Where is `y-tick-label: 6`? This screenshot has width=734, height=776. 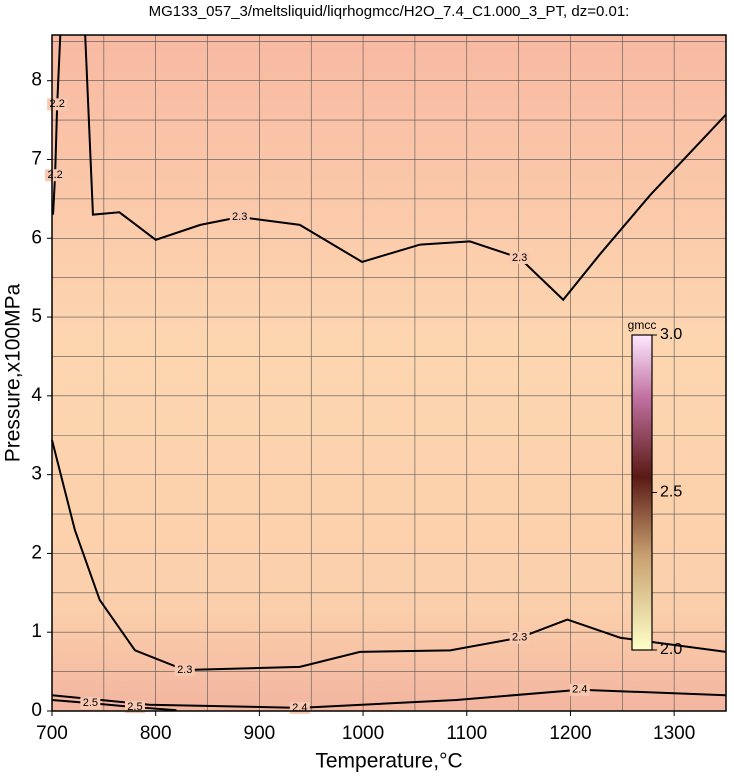 y-tick-label: 6 is located at coordinates (36, 237).